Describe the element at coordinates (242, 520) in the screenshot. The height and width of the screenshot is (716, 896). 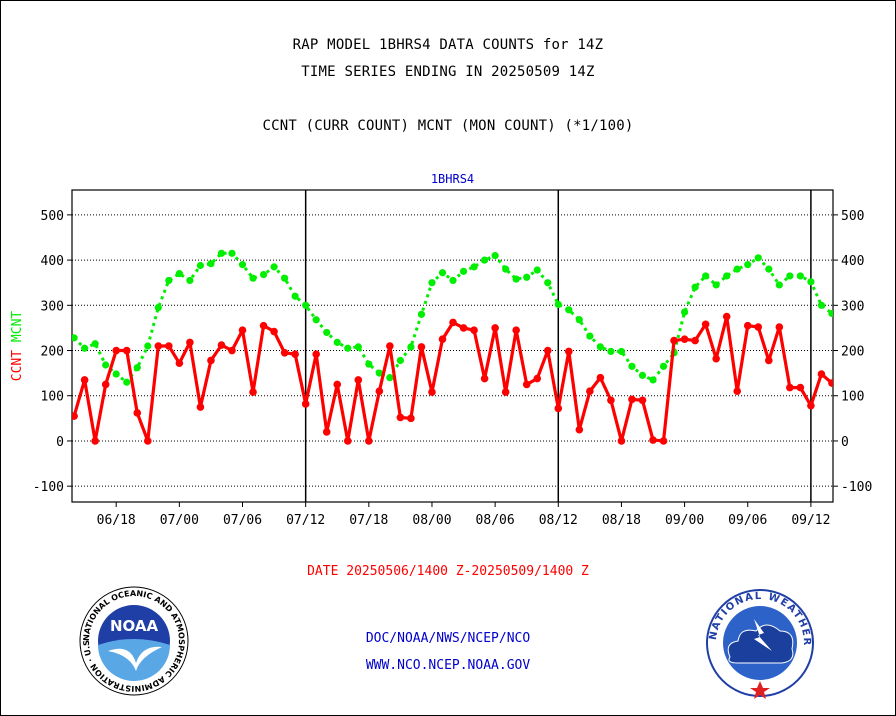
I see `x-tick-label: 07/06` at that location.